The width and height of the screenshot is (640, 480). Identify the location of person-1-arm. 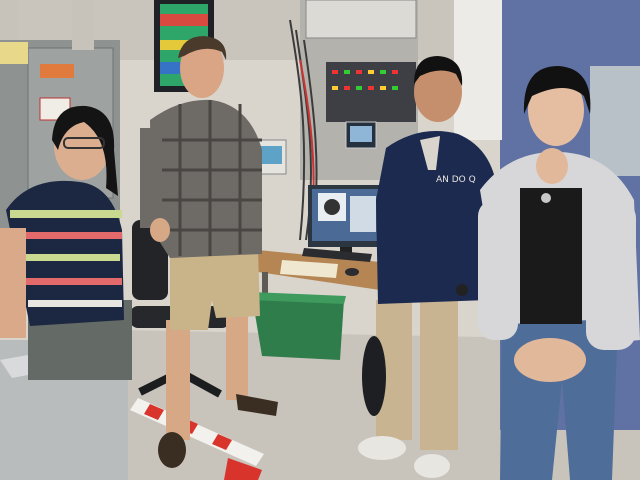
(13, 283).